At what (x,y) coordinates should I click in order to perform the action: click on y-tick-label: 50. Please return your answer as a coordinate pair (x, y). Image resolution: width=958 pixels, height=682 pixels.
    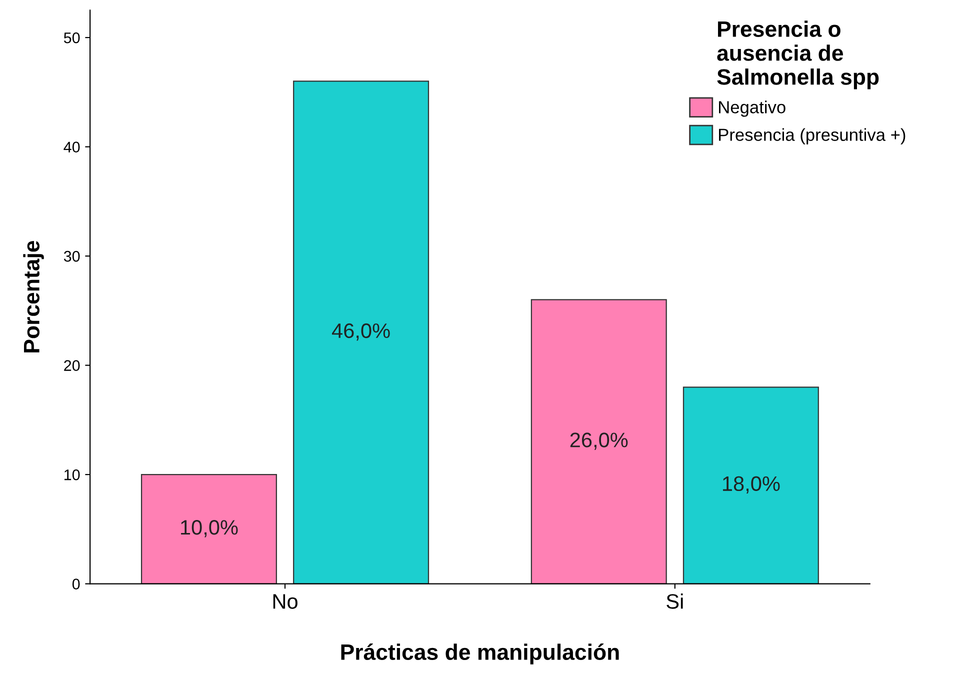
    Looking at the image, I should click on (72, 38).